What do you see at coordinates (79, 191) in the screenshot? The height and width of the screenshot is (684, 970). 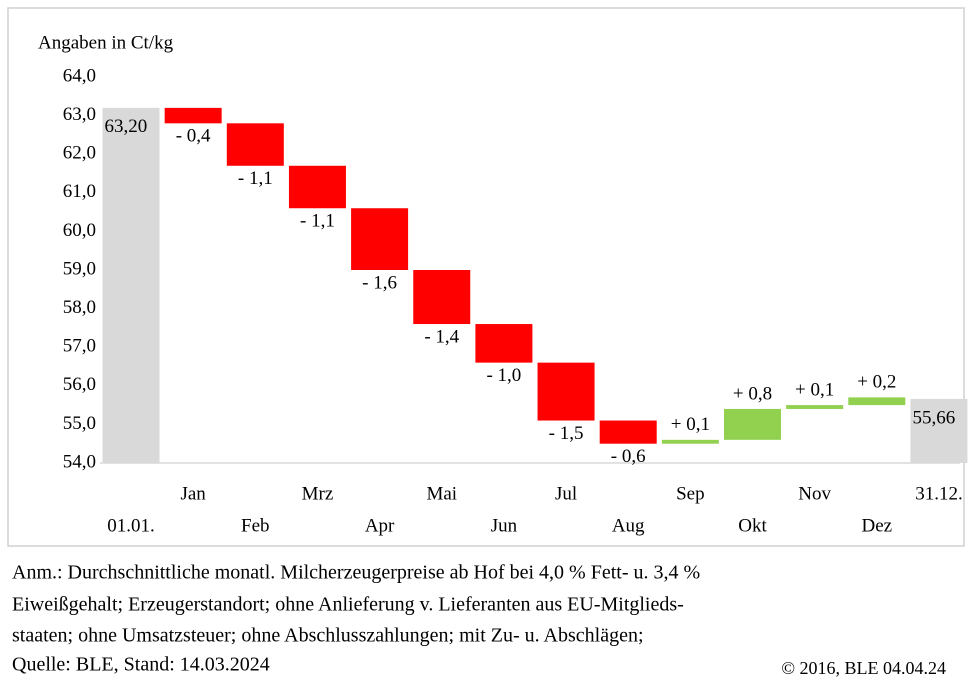 I see `y-tick-label: 61,0` at bounding box center [79, 191].